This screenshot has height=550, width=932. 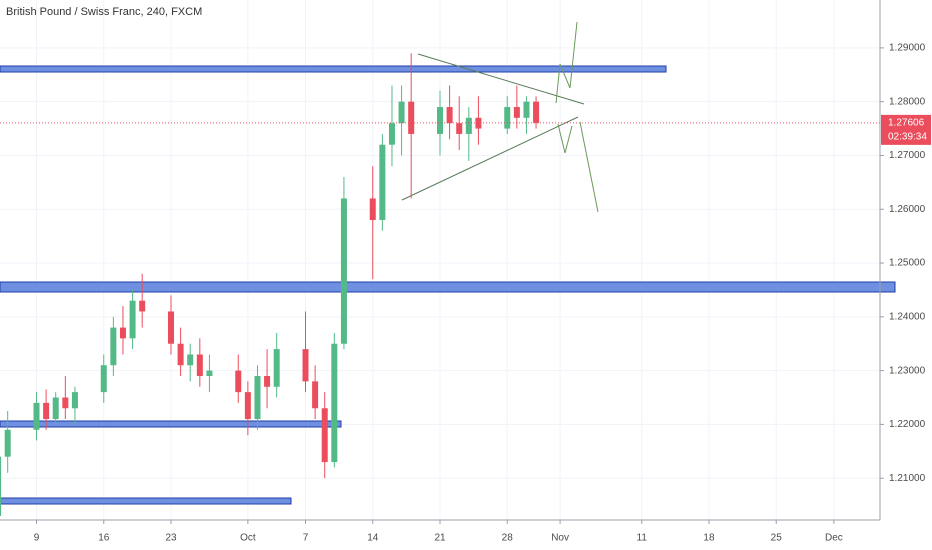 What do you see at coordinates (907, 478) in the screenshot?
I see `y-tick-label: 1.21000` at bounding box center [907, 478].